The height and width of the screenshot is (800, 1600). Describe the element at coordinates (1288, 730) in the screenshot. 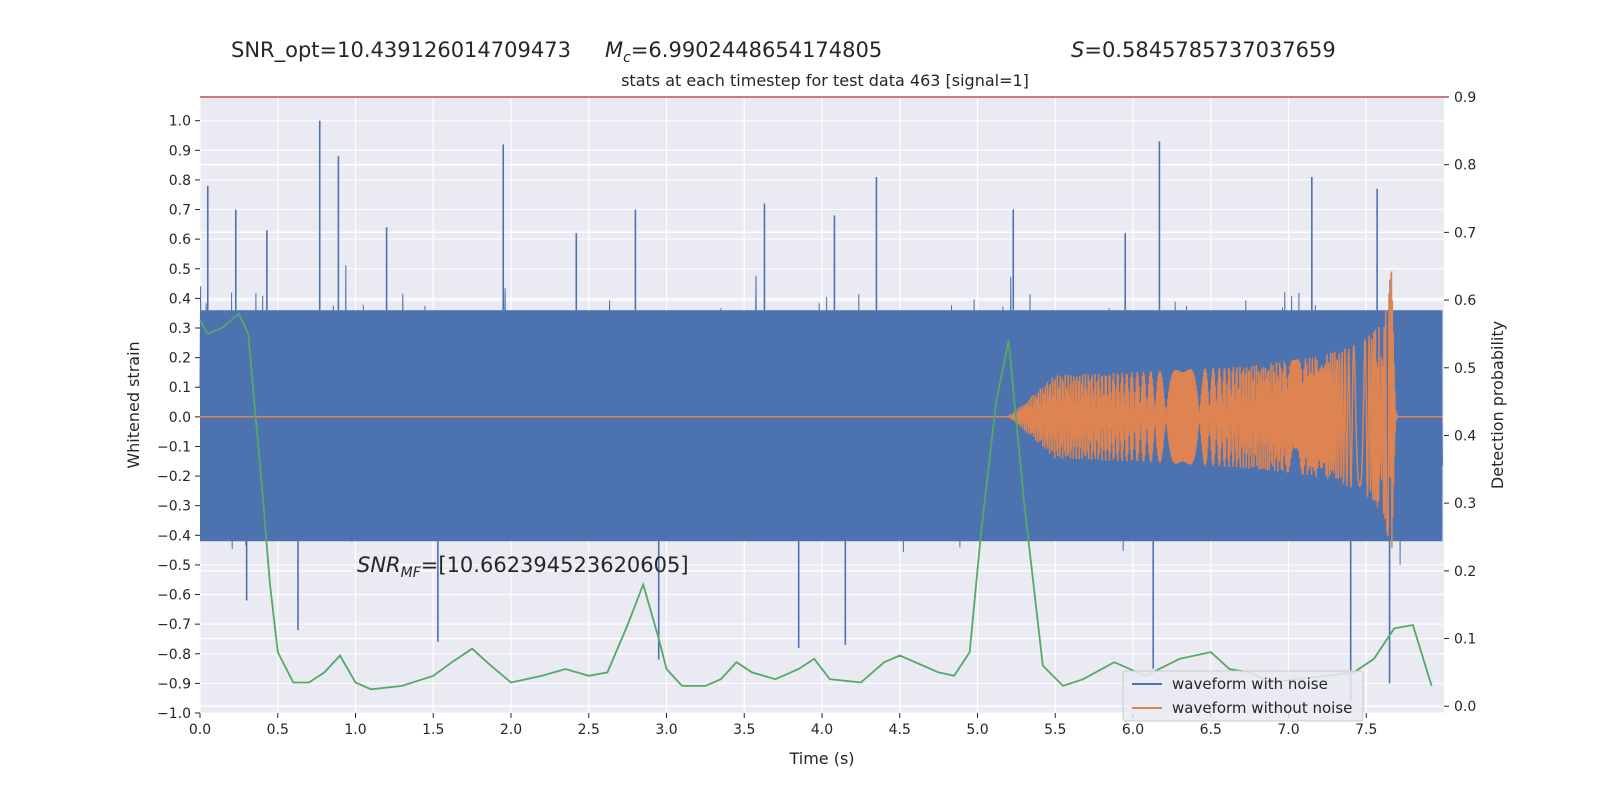

I see `x-tick-label: 7.0` at that location.